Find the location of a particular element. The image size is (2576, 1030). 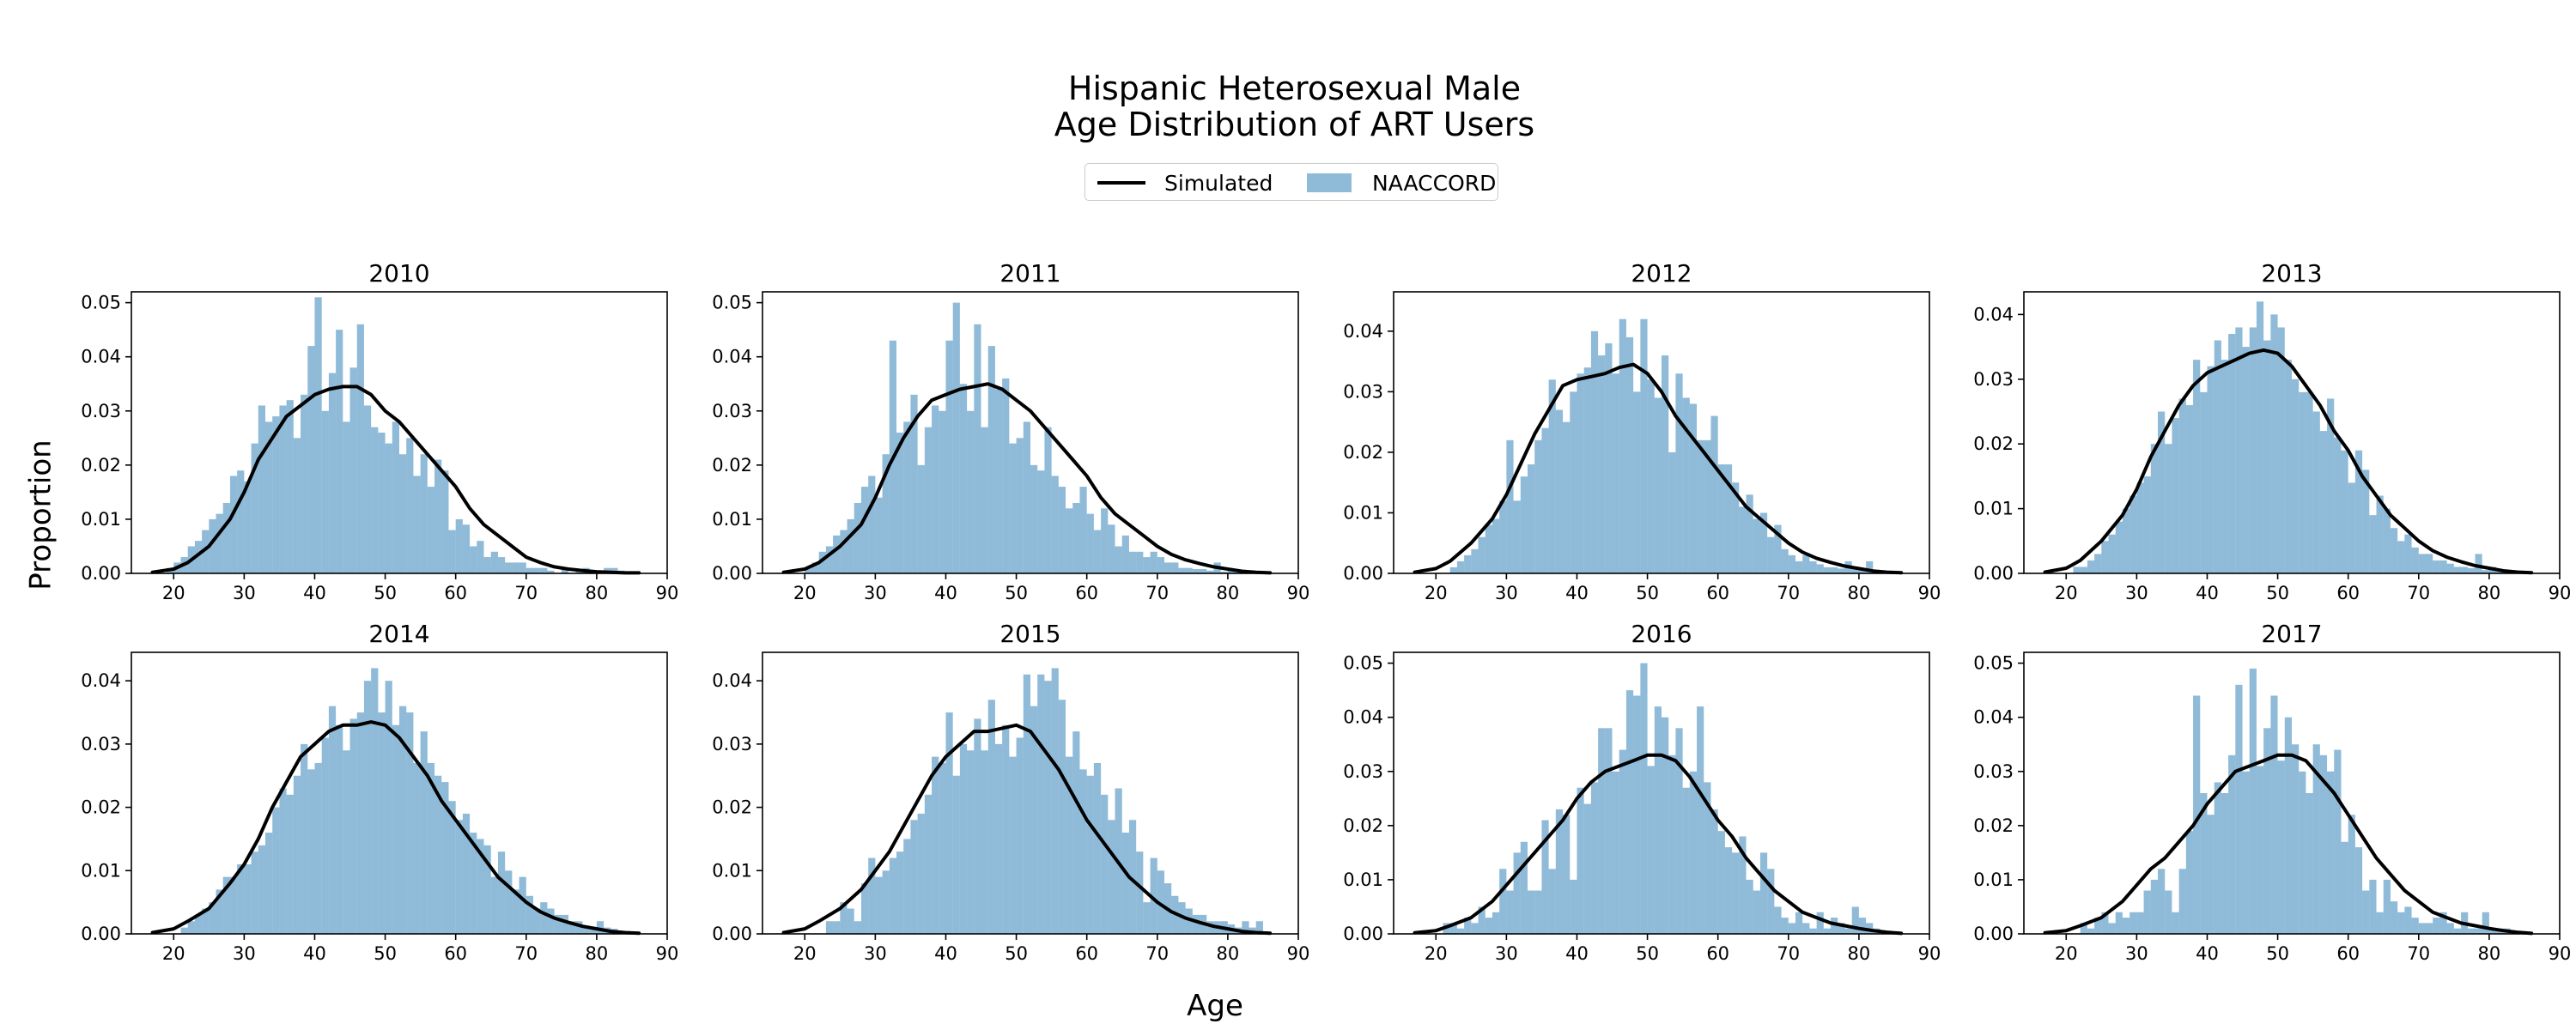

panel-2014: 2014 20 30 40 50 60 70 80 90 0.00 0.01 0.02 0.03 0.04 is located at coordinates (379, 792).